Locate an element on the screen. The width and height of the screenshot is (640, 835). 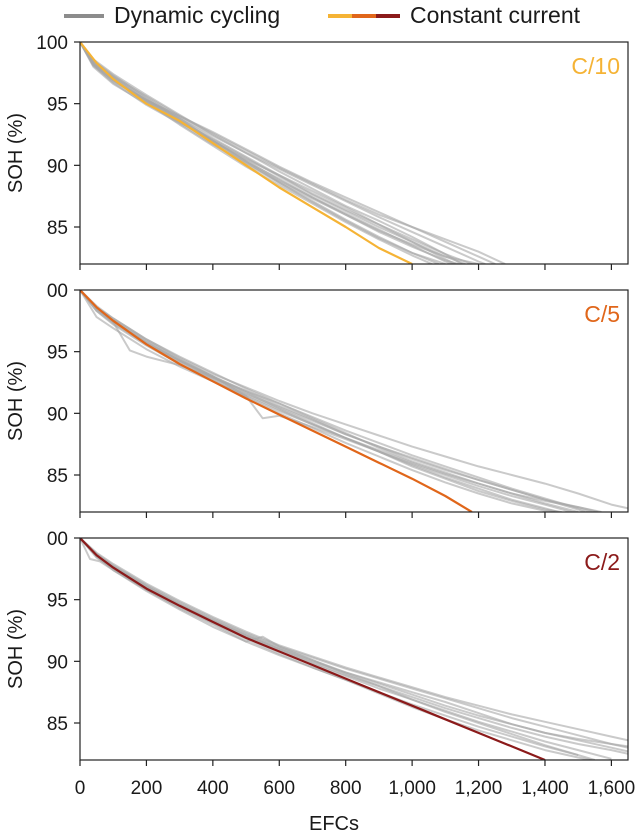
panel-label: C/10 is located at coordinates (595, 66).